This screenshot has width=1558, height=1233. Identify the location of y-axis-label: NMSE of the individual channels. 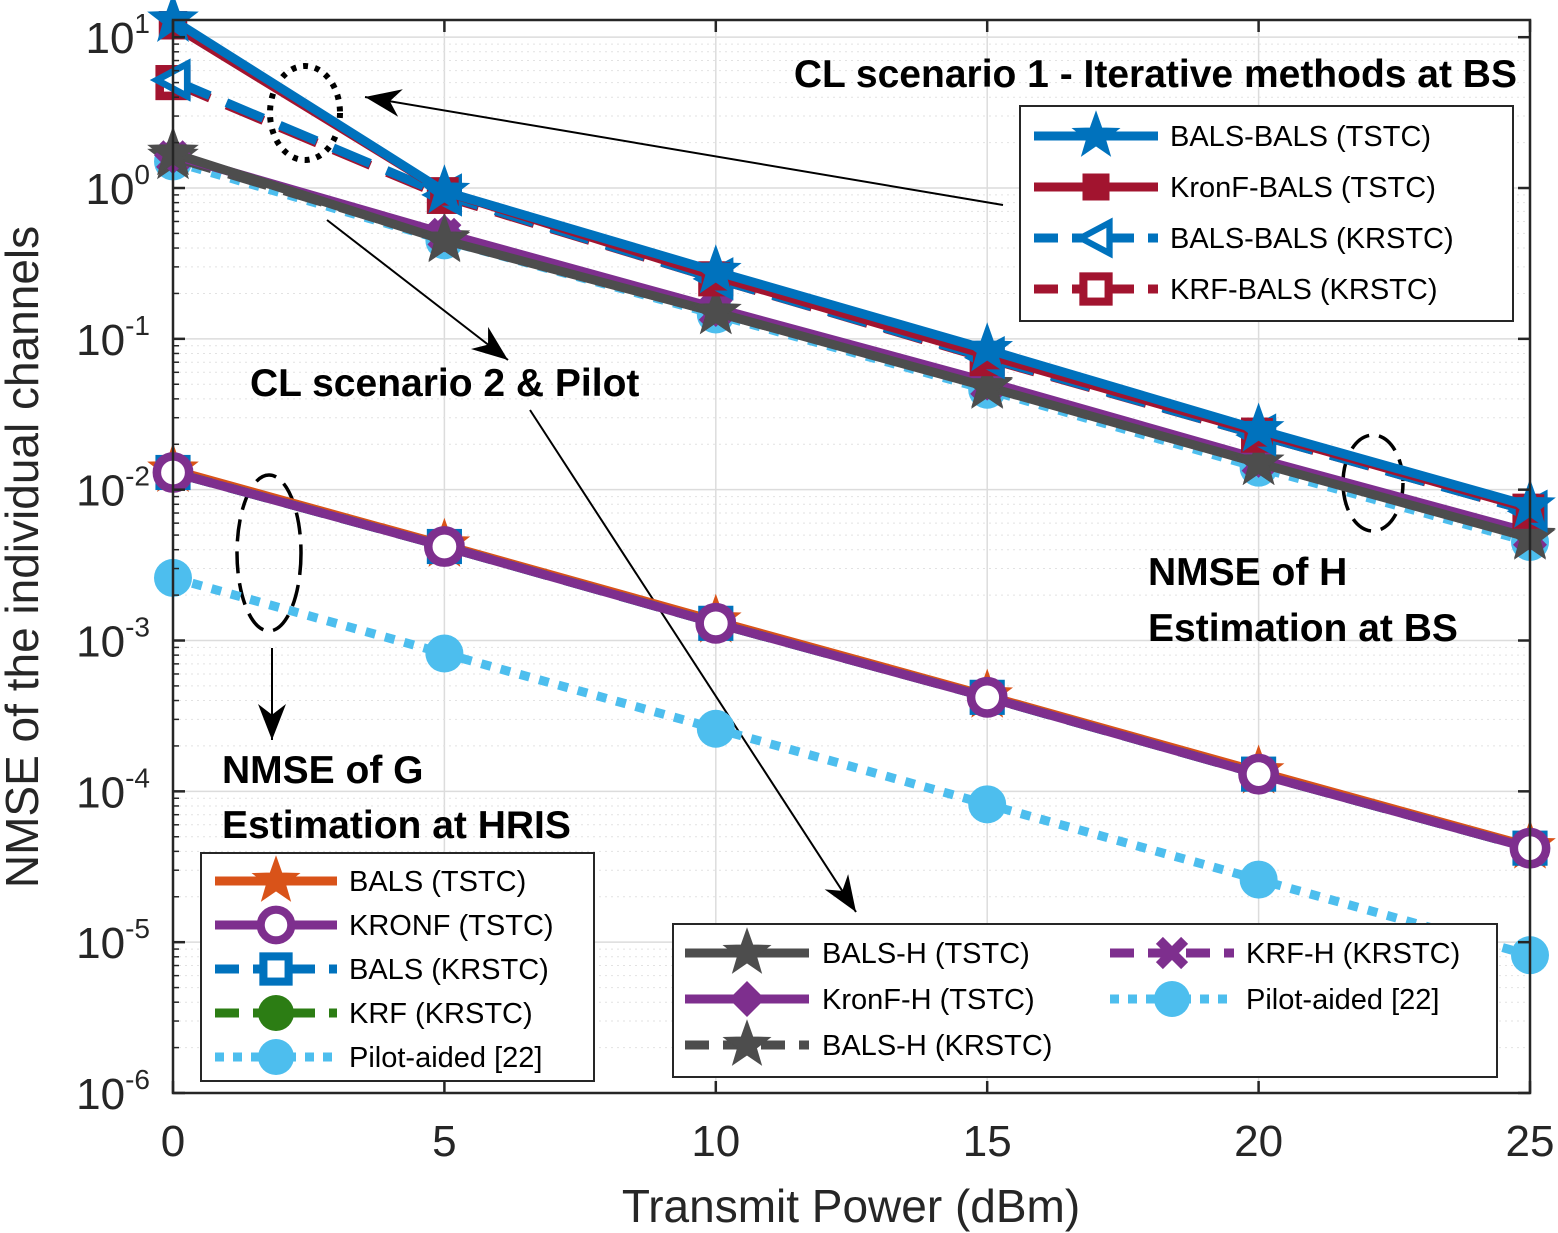
(24, 557).